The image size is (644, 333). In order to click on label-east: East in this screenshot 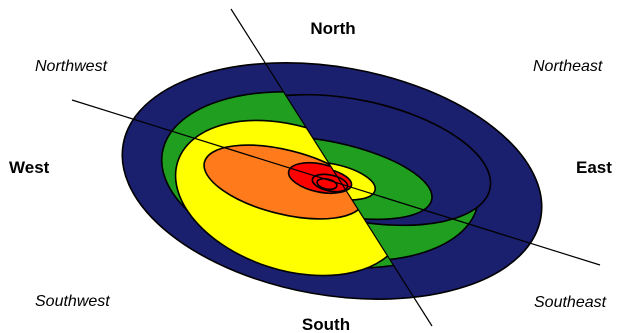, I will do `click(594, 167)`.